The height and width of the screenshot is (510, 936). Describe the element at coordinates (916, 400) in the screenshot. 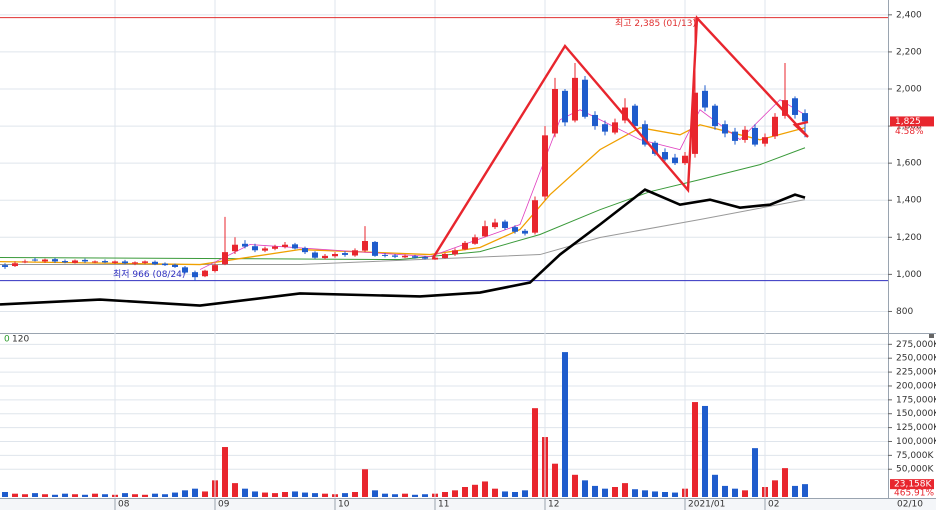

I see `y-tick-label: 175,000K` at that location.